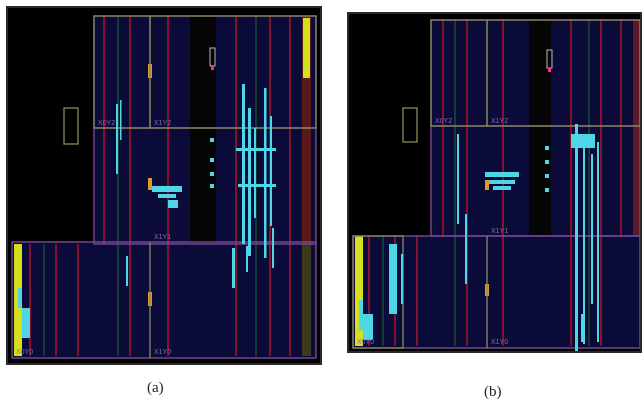 The width and height of the screenshot is (642, 408). Describe the element at coordinates (155, 388) in the screenshot. I see `caption-a: (a)` at that location.